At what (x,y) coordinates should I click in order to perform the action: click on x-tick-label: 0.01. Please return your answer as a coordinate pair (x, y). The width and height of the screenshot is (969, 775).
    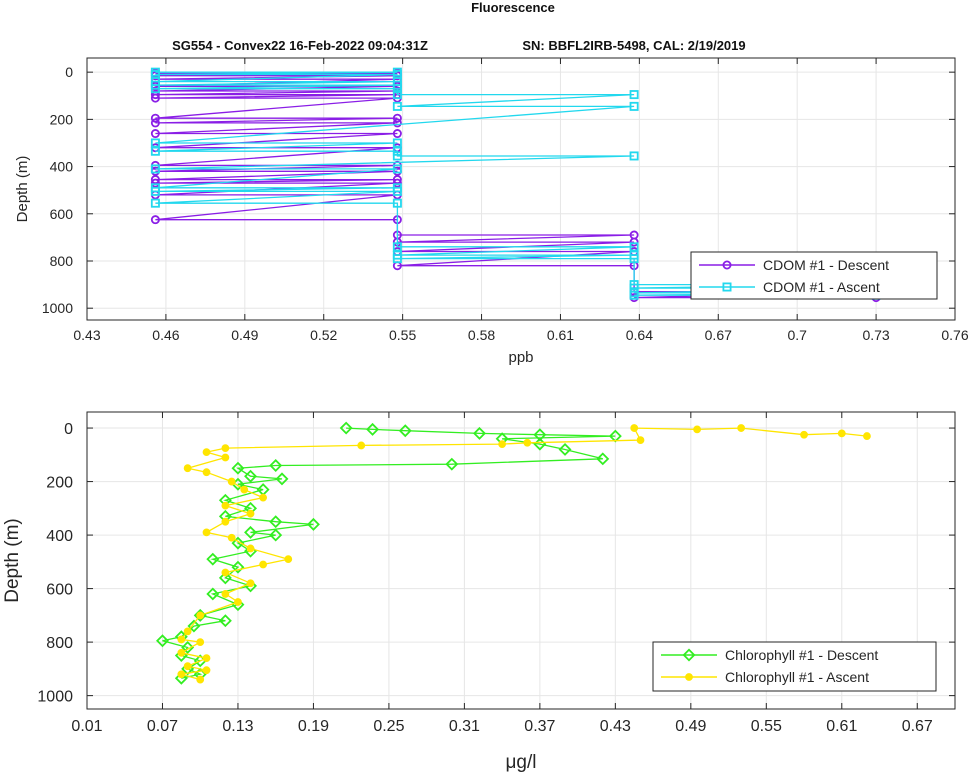
    Looking at the image, I should click on (86, 726).